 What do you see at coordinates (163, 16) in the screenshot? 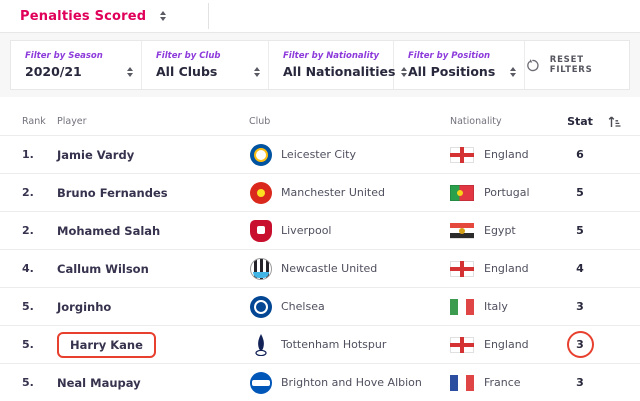
I see `stat-selector-dropdown-icon` at bounding box center [163, 16].